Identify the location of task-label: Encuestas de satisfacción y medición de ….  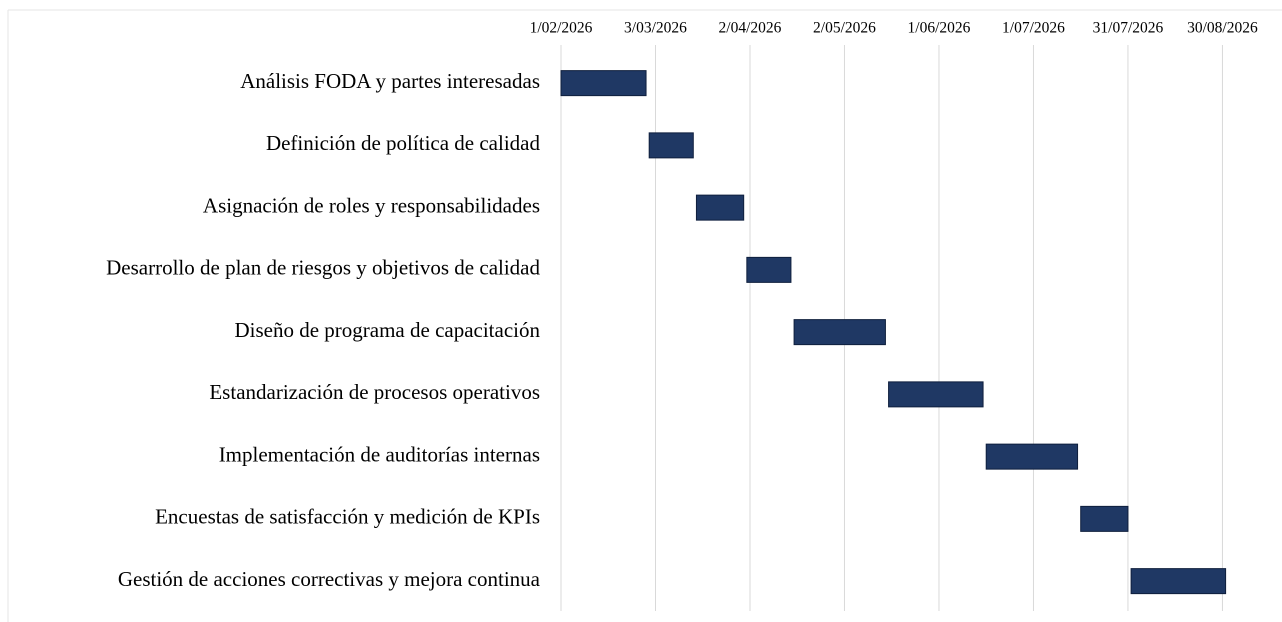
(347, 517).